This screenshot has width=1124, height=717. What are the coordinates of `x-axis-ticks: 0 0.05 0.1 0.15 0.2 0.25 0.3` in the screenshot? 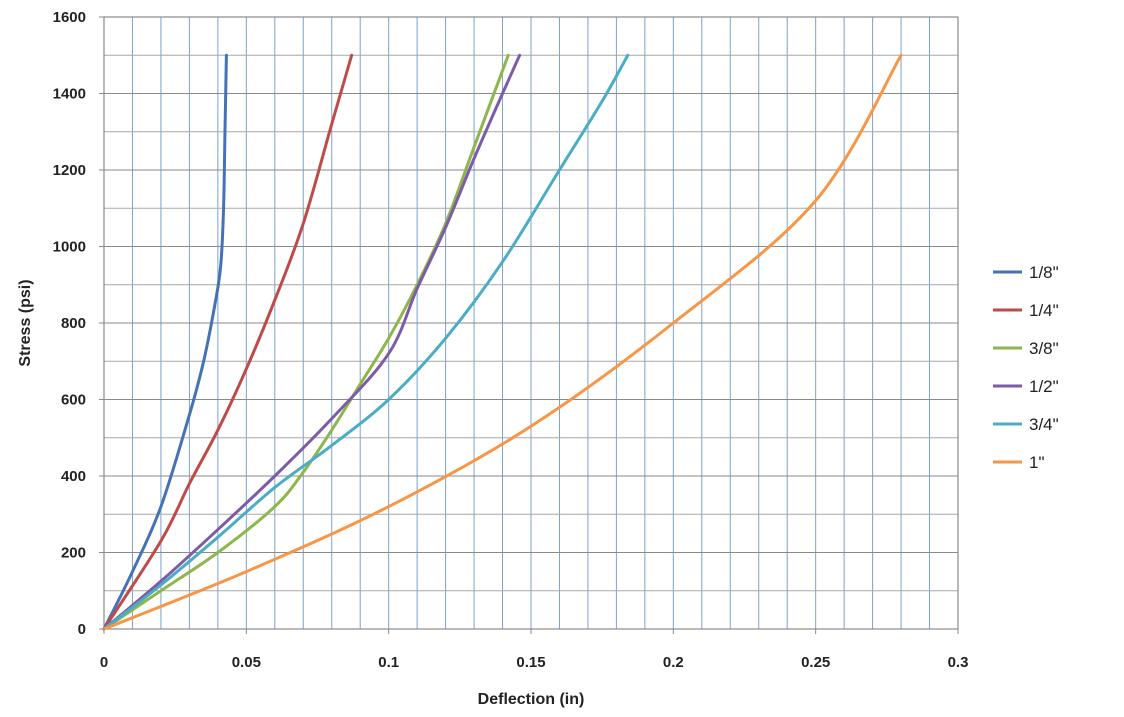 It's located at (534, 650).